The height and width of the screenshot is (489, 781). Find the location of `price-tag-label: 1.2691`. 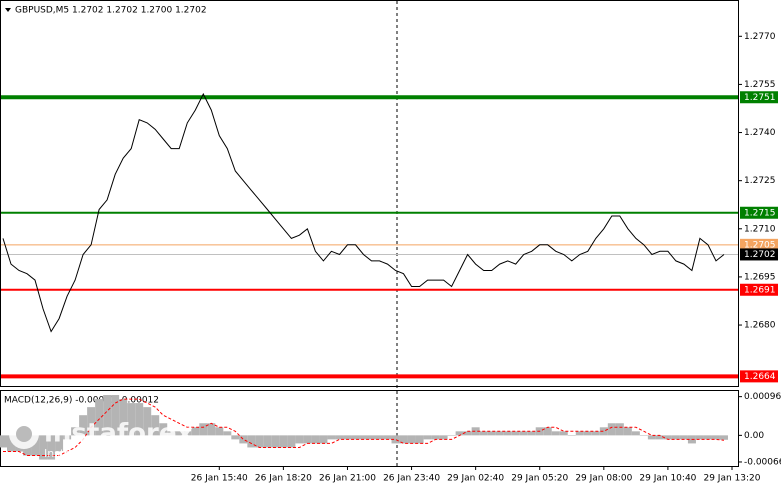

price-tag-label: 1.2691 is located at coordinates (760, 290).